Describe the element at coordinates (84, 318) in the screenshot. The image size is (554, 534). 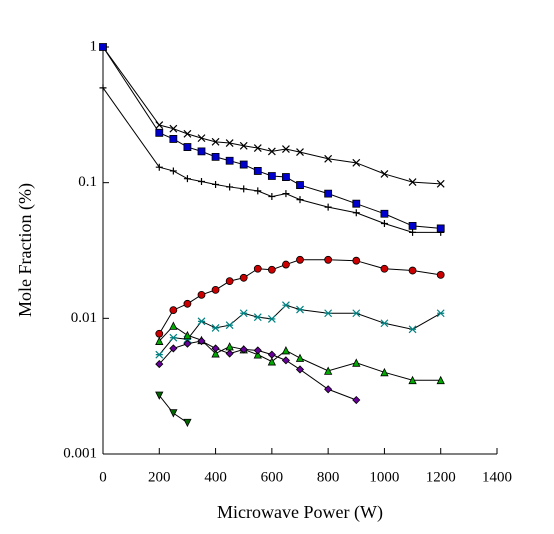
I see `y-tick-label: 0.01` at that location.